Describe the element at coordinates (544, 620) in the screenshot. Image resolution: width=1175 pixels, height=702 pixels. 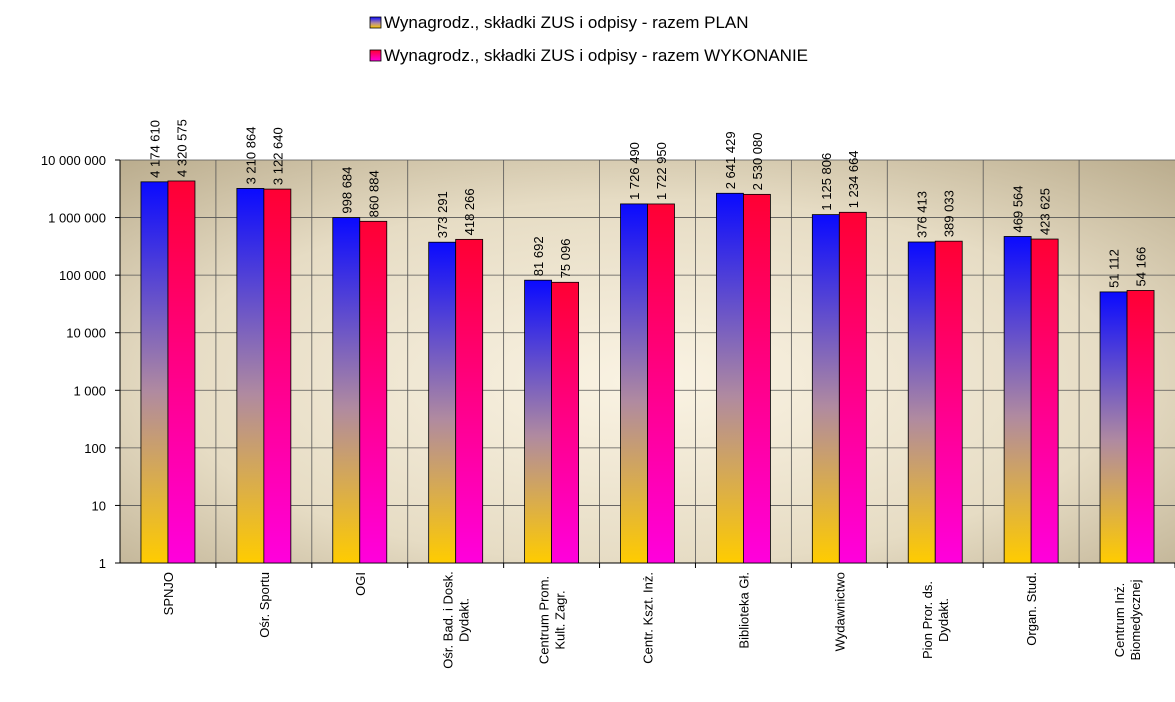
I see `x-tick-label-line: Centrum Prom.` at that location.